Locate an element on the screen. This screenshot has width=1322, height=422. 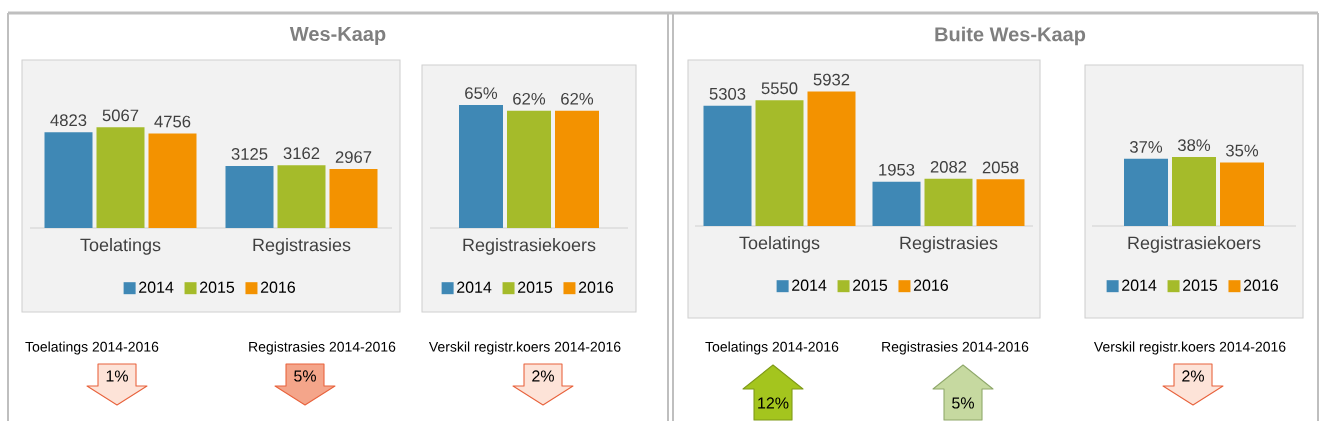
data-label: 4823 is located at coordinates (68, 120).